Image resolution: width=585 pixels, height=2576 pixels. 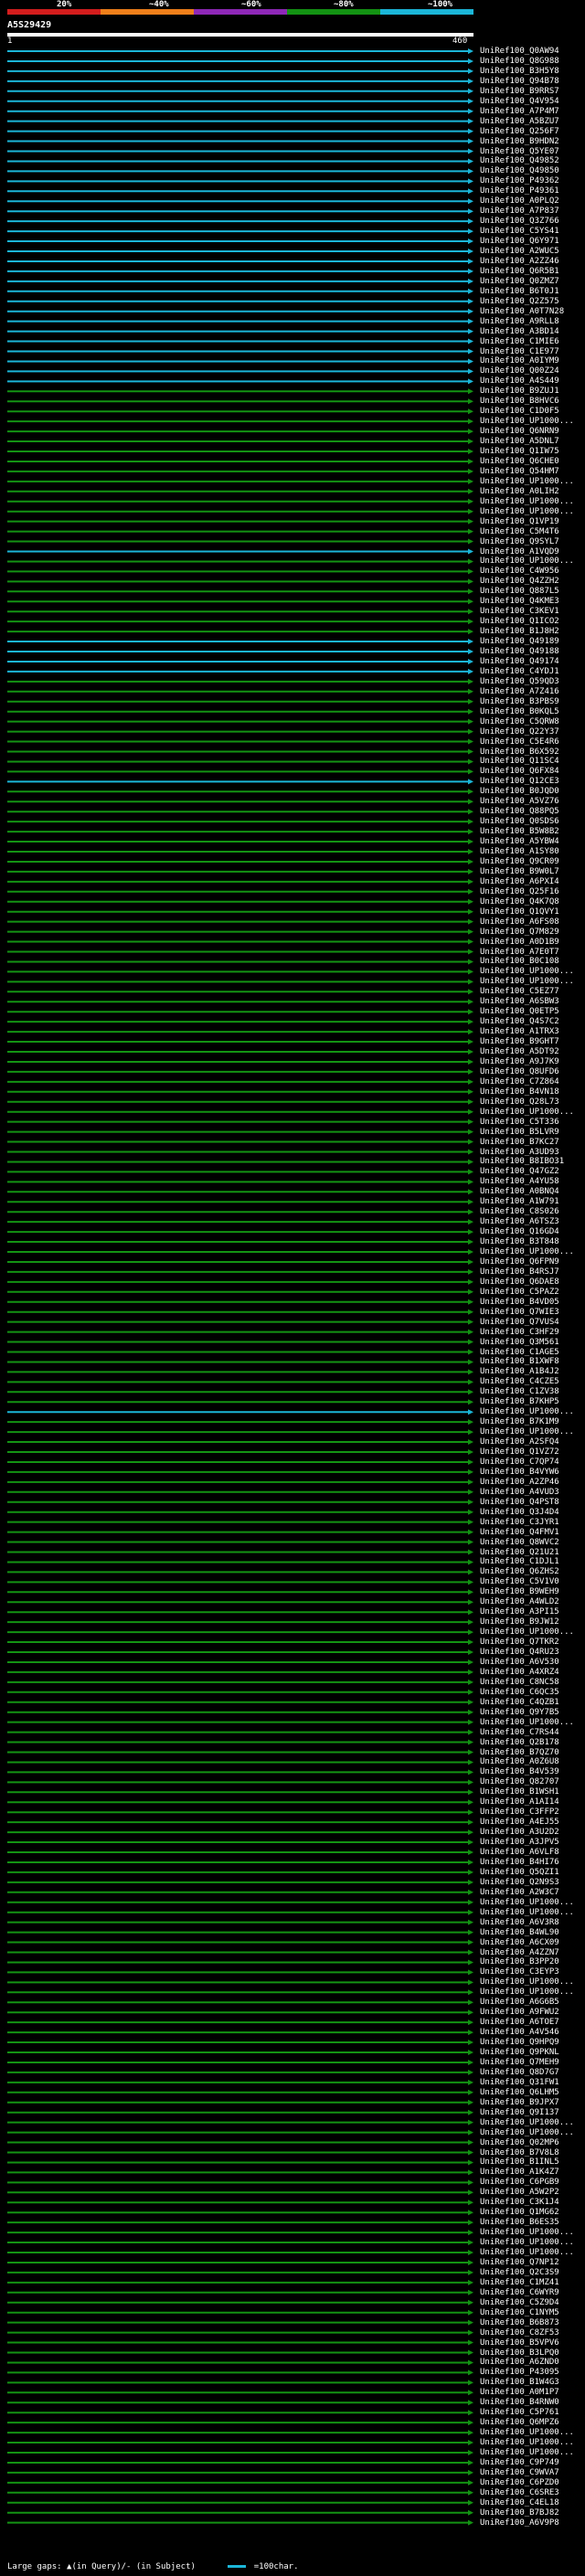 I want to click on hit-label-link: UniRef100_C1NYM5, so click(x=519, y=2312).